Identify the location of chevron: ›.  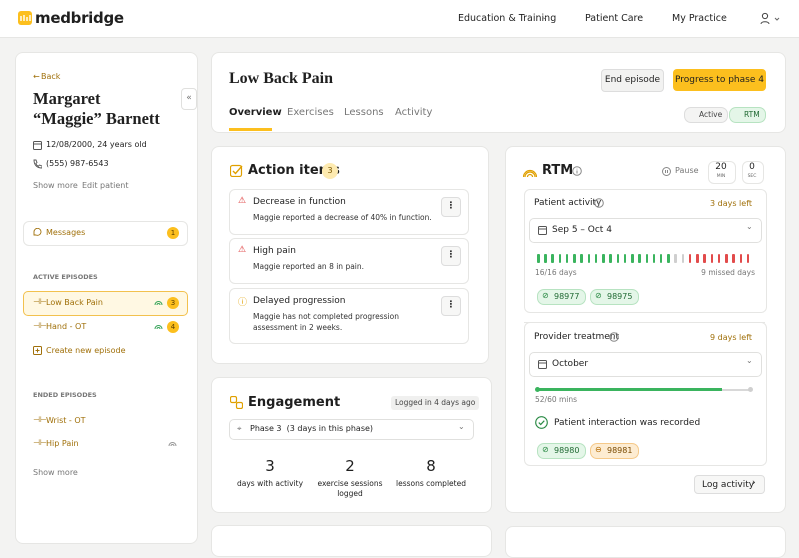
(754, 483).